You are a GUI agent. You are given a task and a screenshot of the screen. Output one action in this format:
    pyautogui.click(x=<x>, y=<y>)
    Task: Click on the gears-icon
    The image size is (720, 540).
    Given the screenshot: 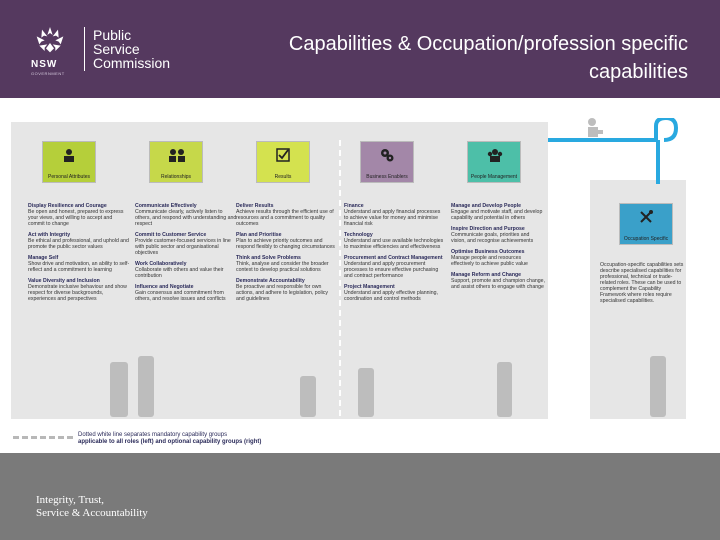 What is the action you would take?
    pyautogui.click(x=387, y=155)
    